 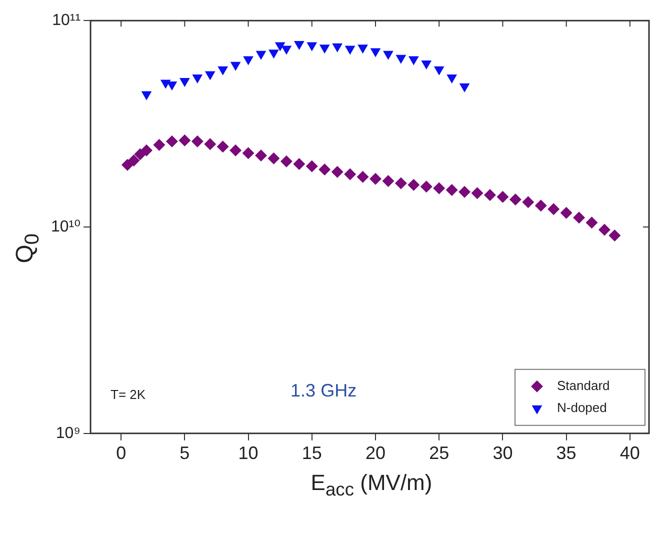 What do you see at coordinates (323, 390) in the screenshot?
I see `annotation: 1.3 GHz` at bounding box center [323, 390].